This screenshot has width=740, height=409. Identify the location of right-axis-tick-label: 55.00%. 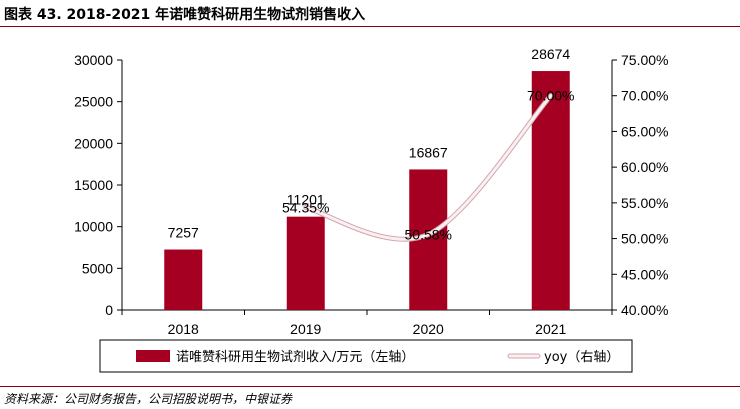
(644, 203).